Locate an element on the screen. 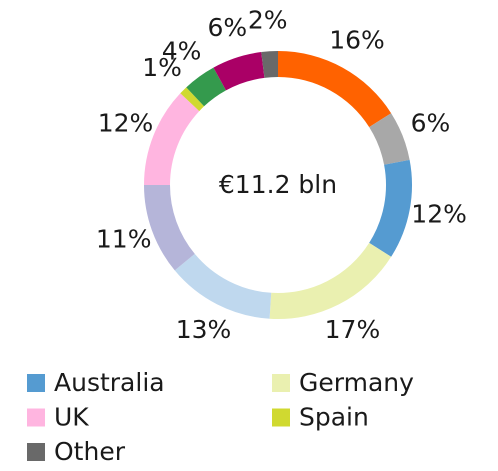 The image size is (498, 471). value-label: 1% is located at coordinates (162, 67).